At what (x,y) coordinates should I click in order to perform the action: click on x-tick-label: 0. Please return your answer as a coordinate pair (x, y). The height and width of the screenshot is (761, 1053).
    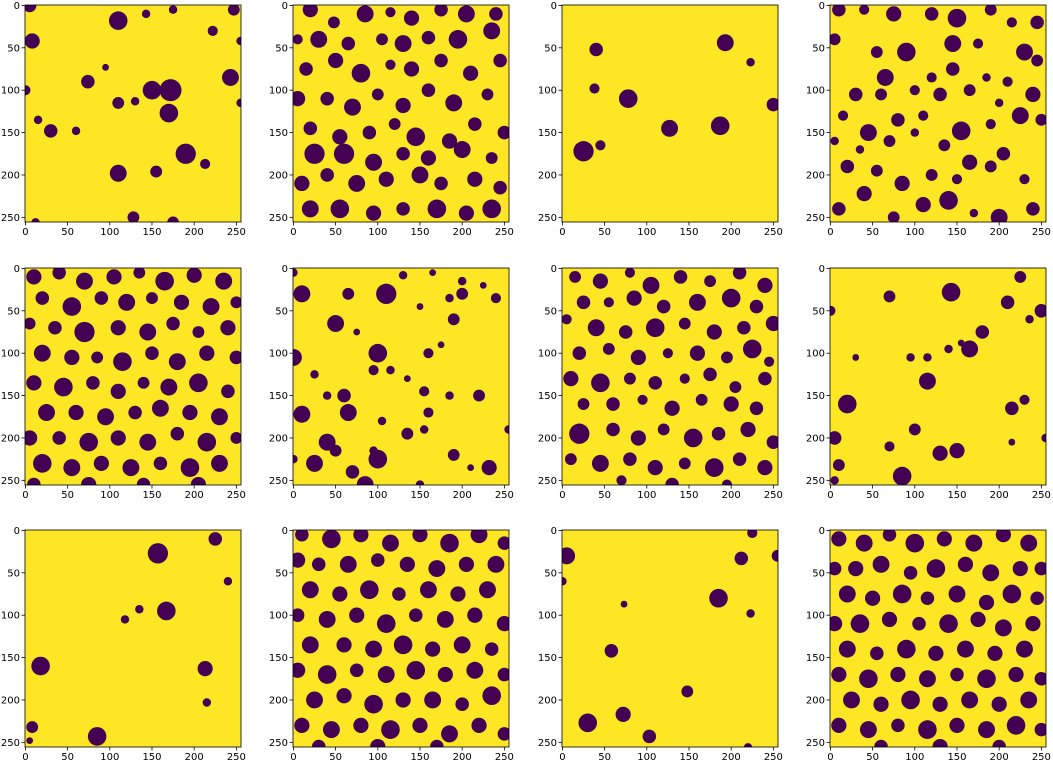
    Looking at the image, I should click on (25, 495).